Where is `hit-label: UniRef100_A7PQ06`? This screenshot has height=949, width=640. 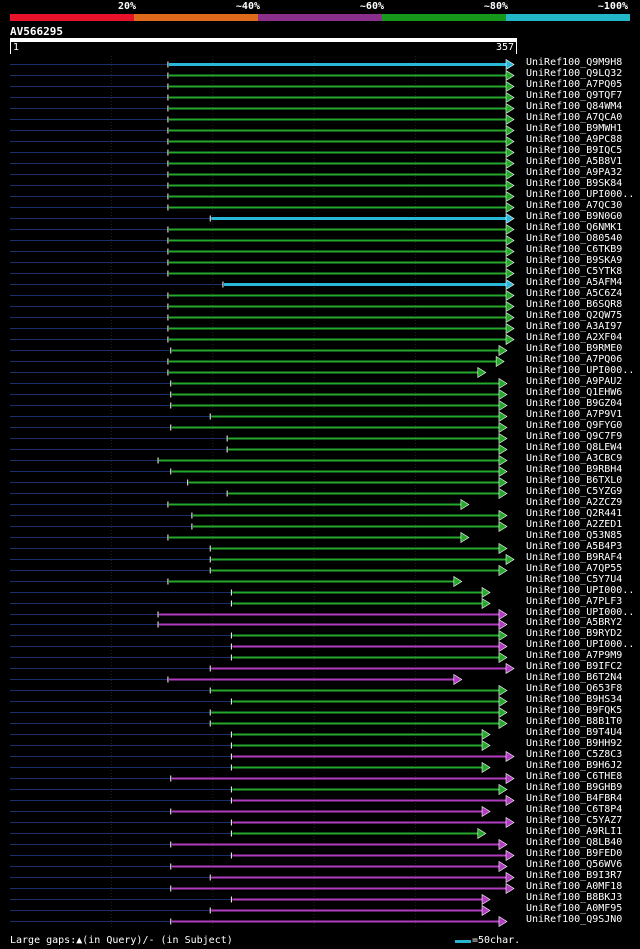
hit-label: UniRef100_A7PQ06 is located at coordinates (574, 359).